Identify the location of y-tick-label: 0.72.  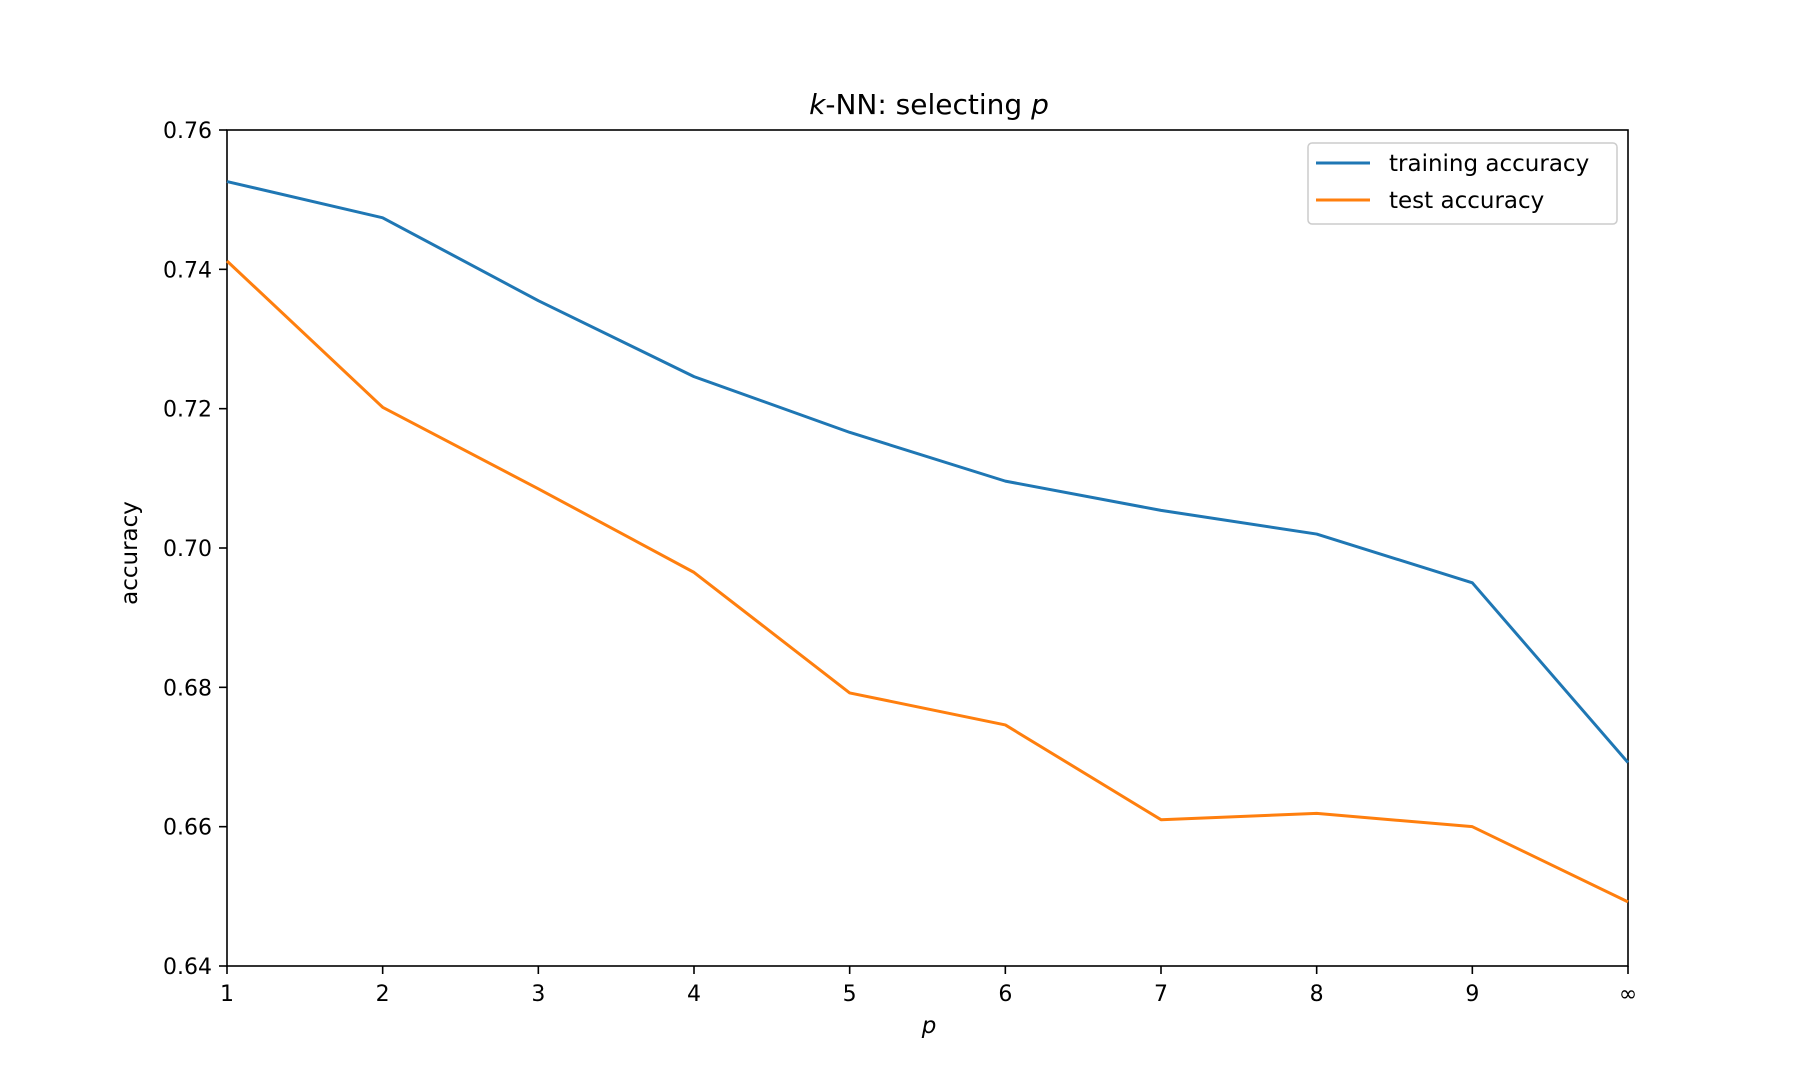
(187, 410).